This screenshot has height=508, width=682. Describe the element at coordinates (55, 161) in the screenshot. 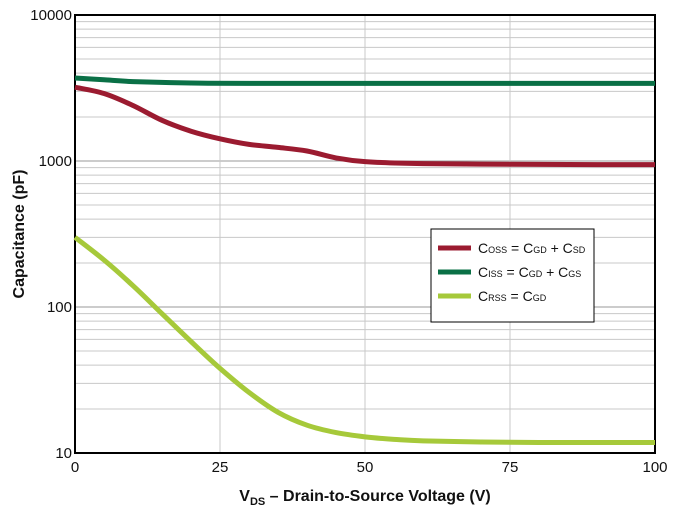

I see `y-tick-label: 1000` at that location.